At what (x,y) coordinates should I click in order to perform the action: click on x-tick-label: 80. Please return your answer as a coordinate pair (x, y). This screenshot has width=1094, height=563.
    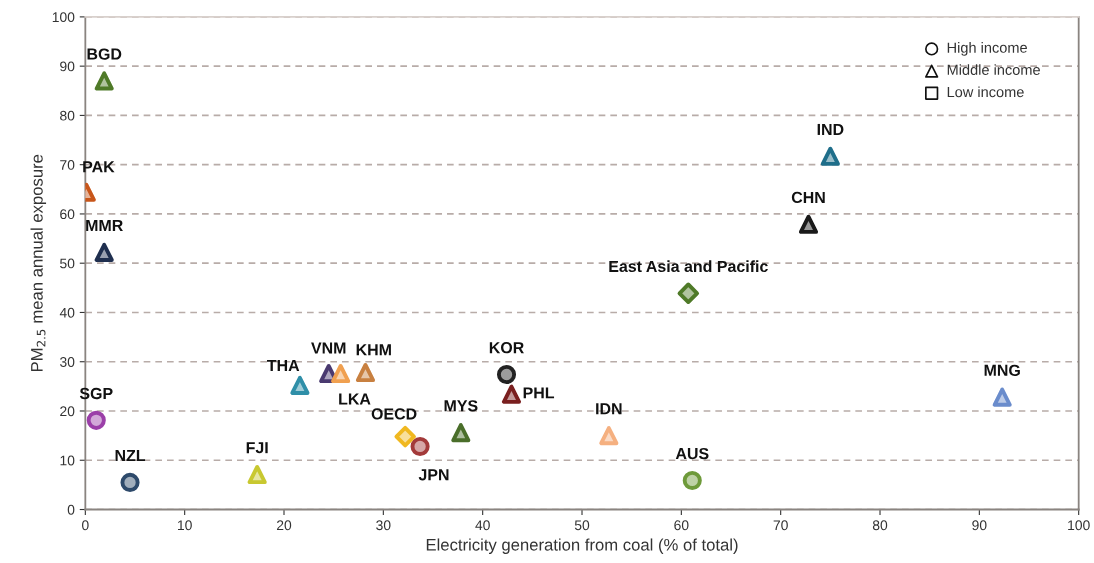
    Looking at the image, I should click on (880, 525).